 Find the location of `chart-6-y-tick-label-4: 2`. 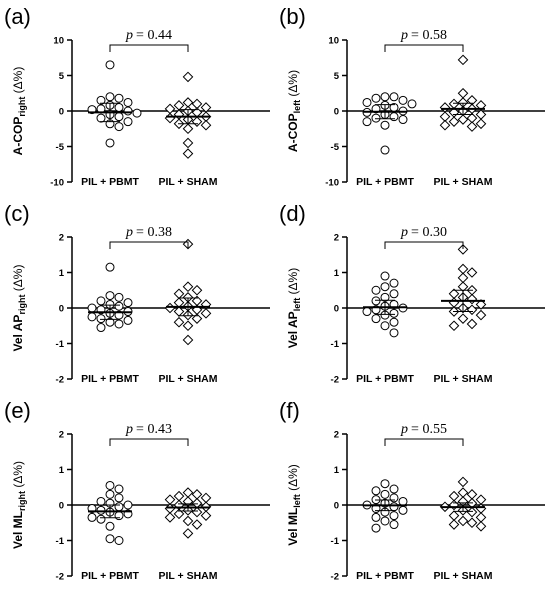

chart-6-y-tick-label-4: 2 is located at coordinates (336, 435).